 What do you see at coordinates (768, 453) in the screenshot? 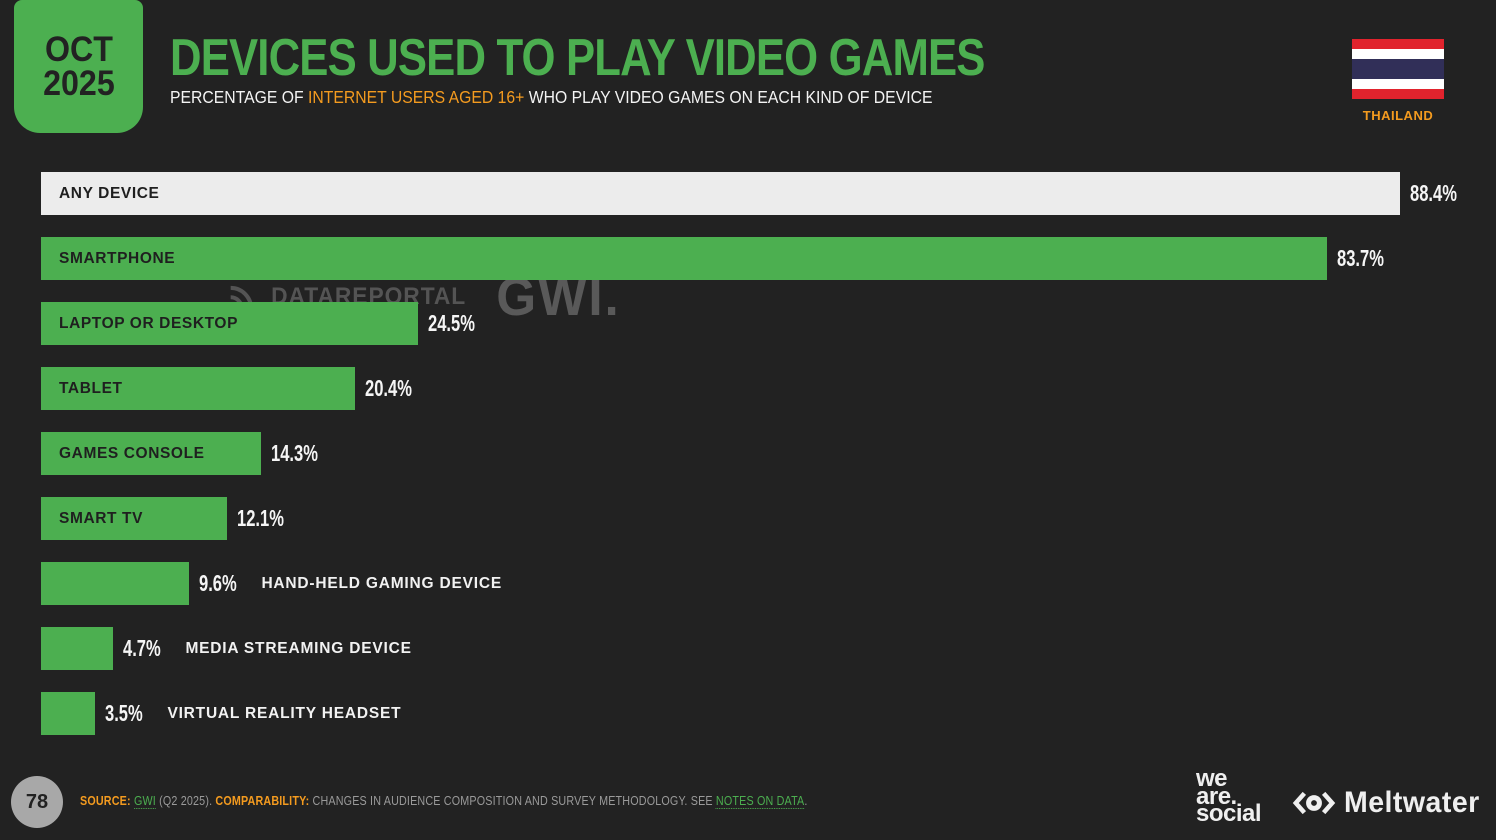
I see `bar-row: GAMES CONSOLE 14.3%` at bounding box center [768, 453].